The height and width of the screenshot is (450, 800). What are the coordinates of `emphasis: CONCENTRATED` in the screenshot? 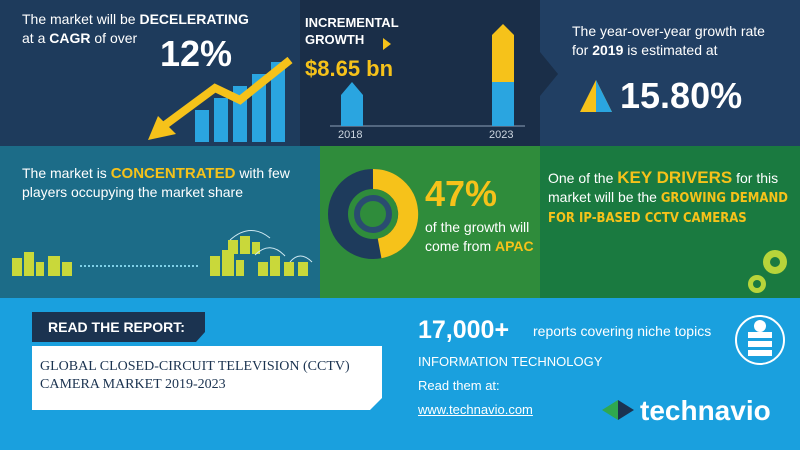 It's located at (173, 173).